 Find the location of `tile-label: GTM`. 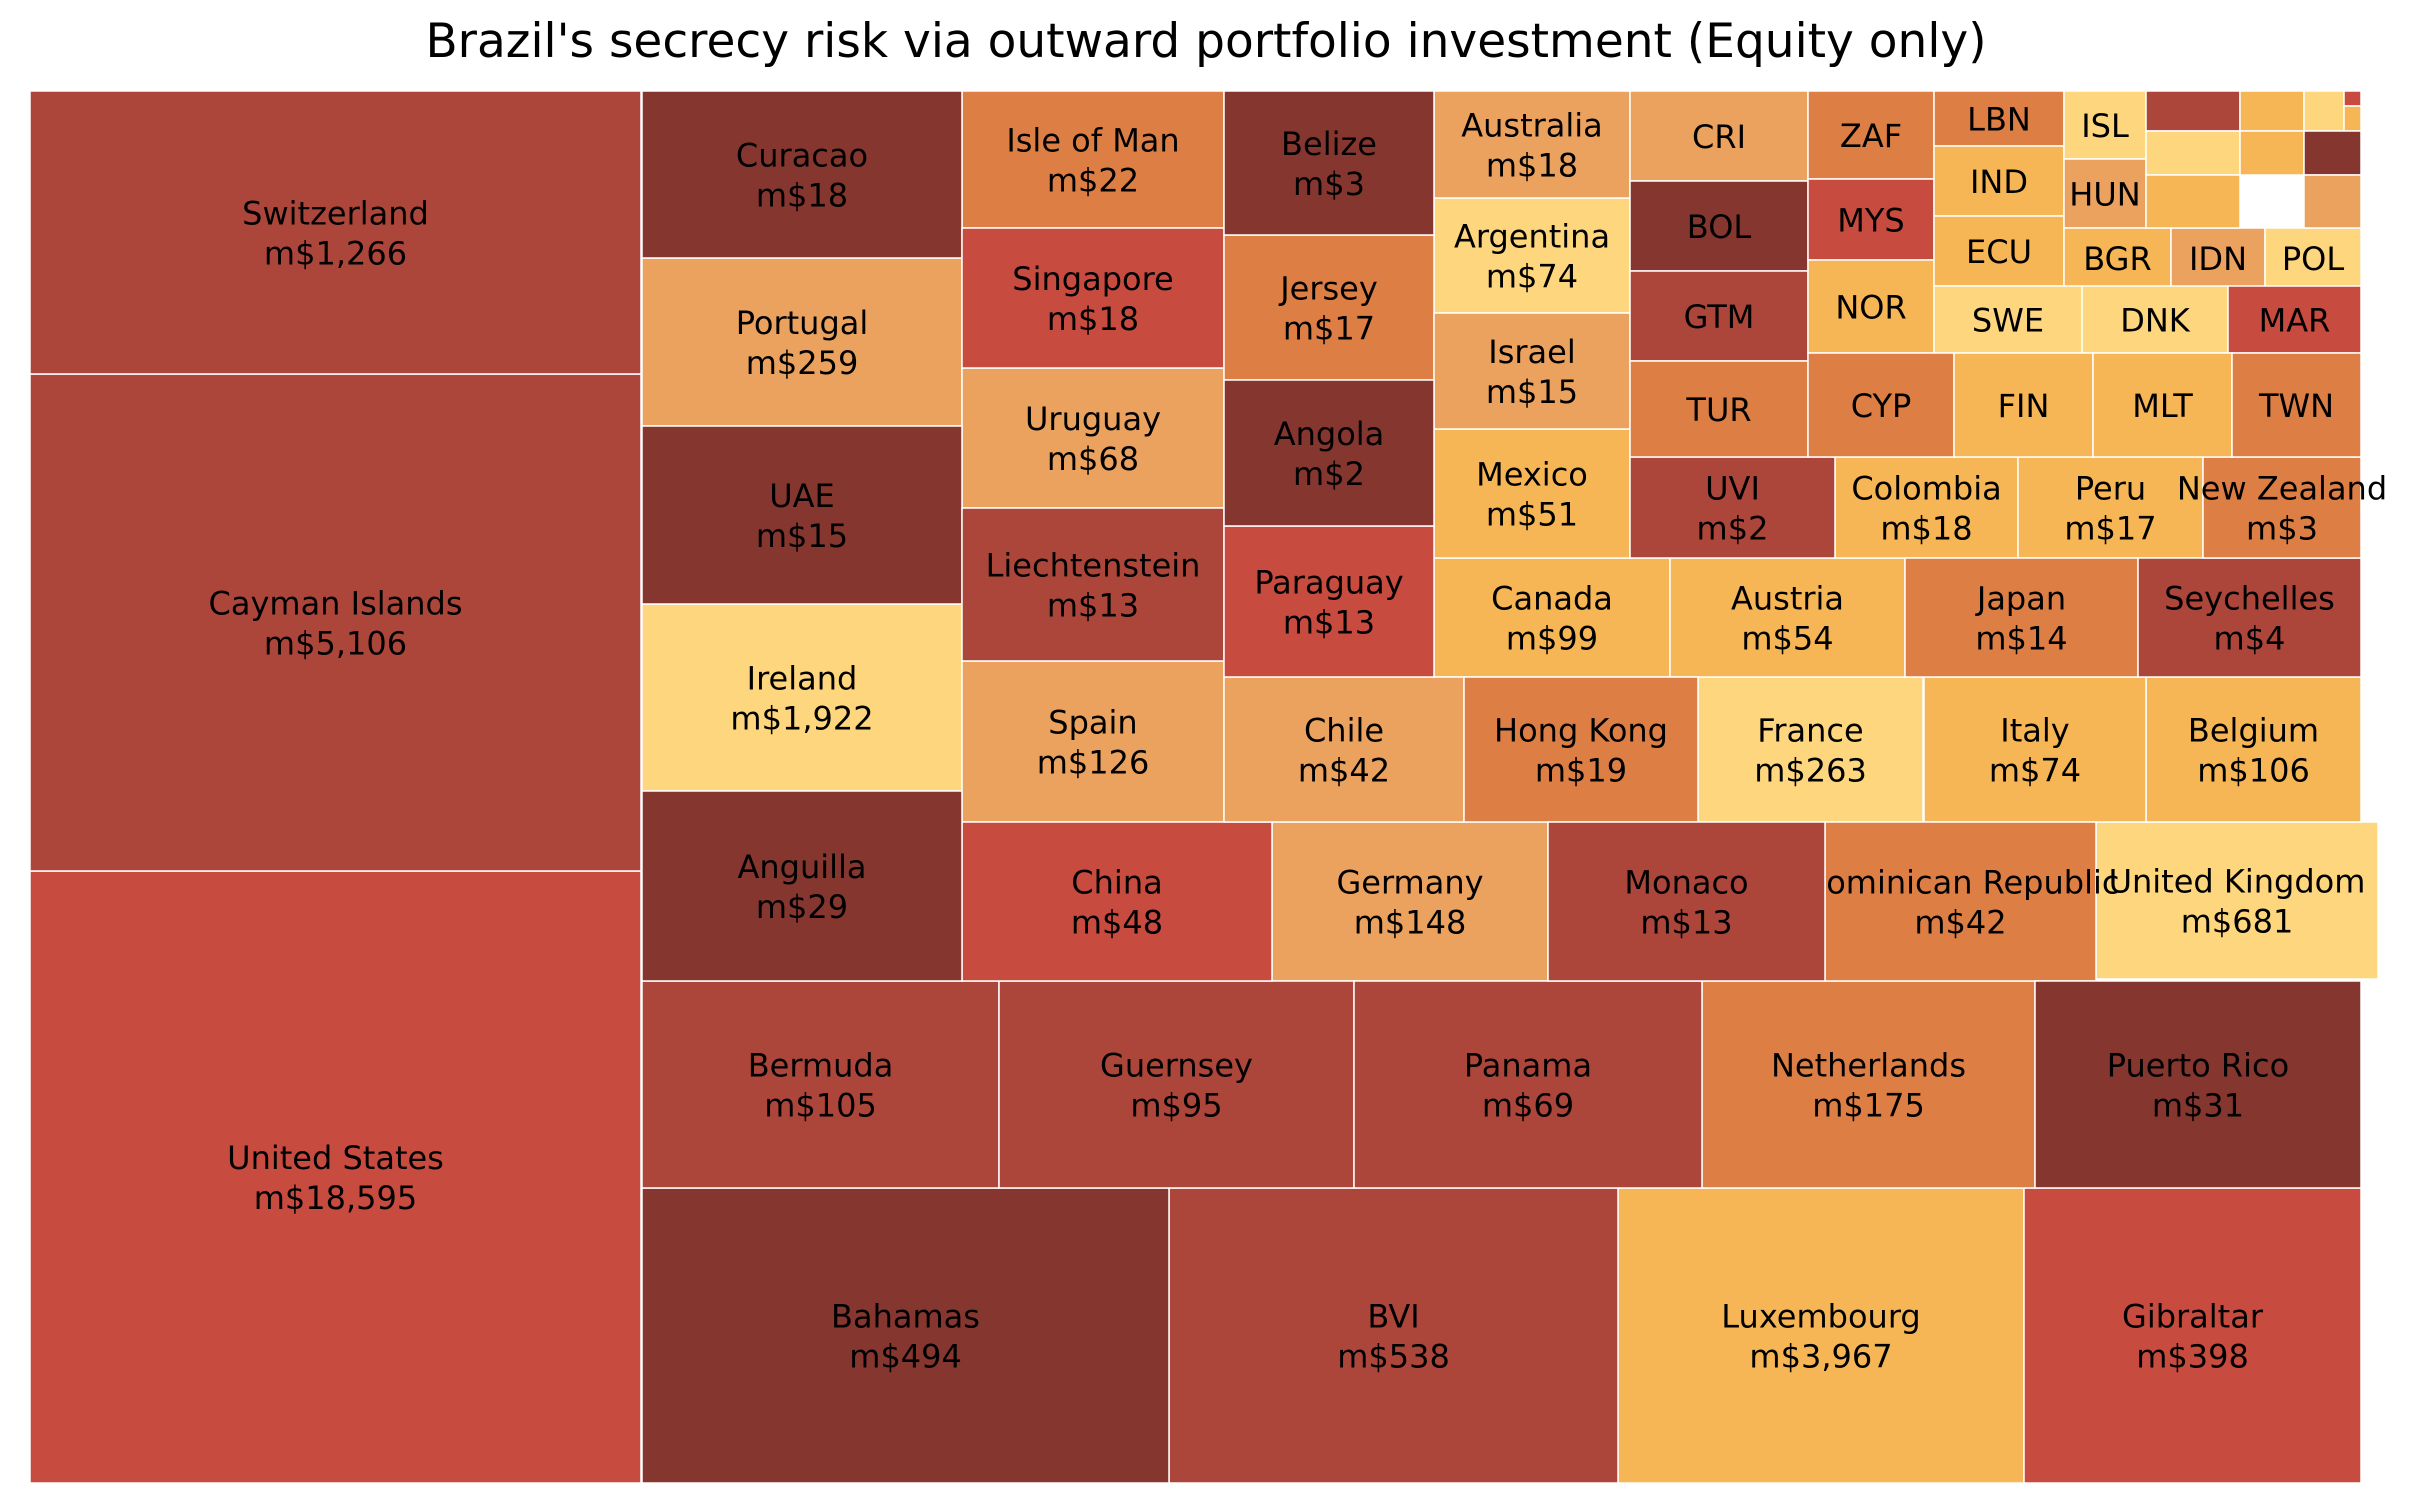

tile-label: GTM is located at coordinates (1719, 317).